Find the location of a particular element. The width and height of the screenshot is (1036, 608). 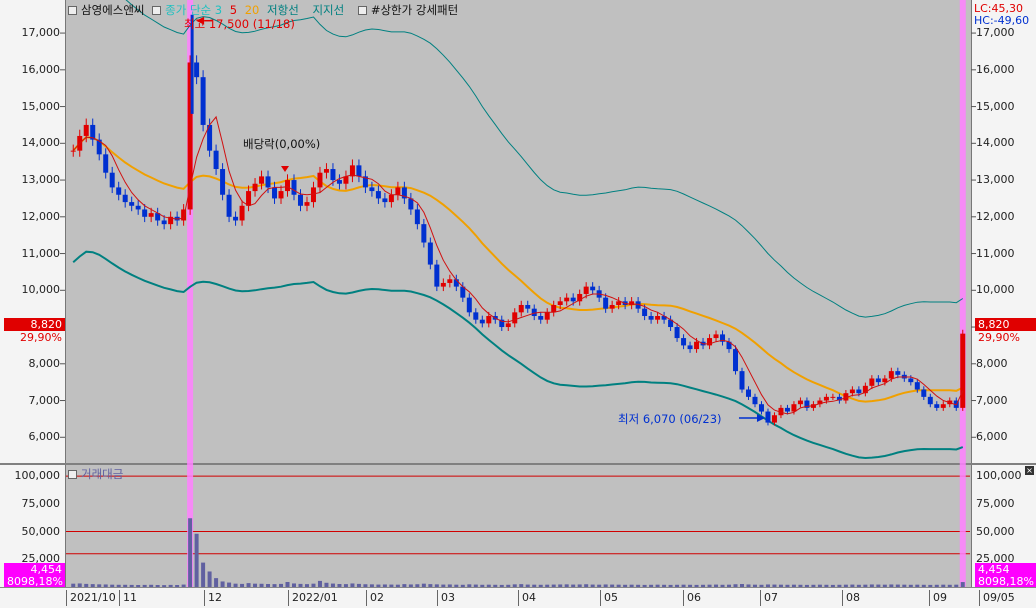

indicator-checkbox is located at coordinates (157, 10).